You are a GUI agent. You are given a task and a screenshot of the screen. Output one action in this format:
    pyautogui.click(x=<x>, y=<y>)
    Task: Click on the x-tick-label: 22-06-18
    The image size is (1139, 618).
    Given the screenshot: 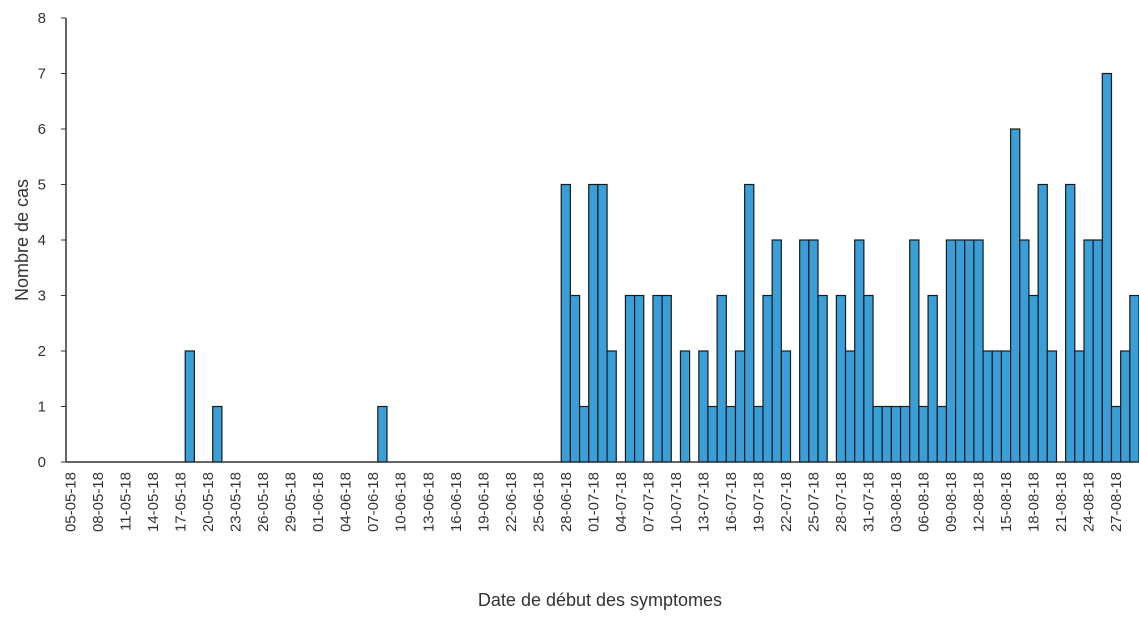 What is the action you would take?
    pyautogui.click(x=511, y=502)
    